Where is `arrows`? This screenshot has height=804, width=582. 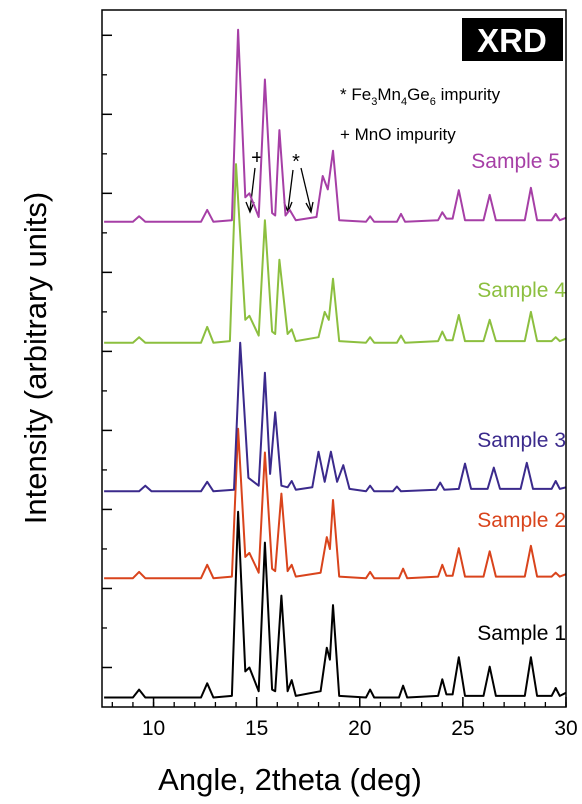
arrows is located at coordinates (279, 190).